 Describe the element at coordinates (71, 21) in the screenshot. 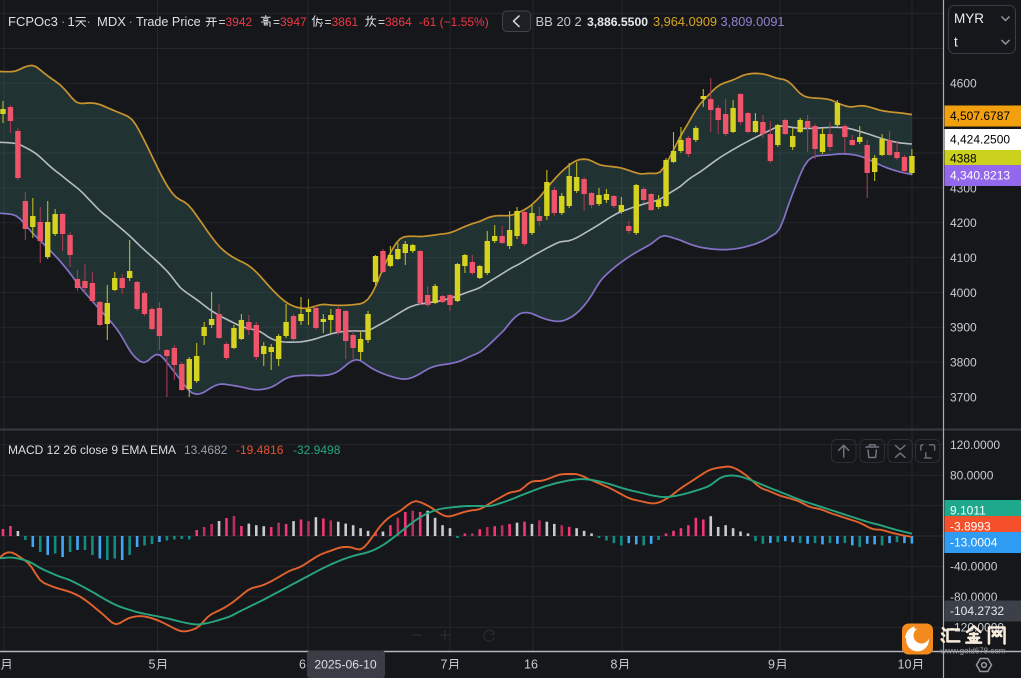

I see `svg-text: 1` at that location.